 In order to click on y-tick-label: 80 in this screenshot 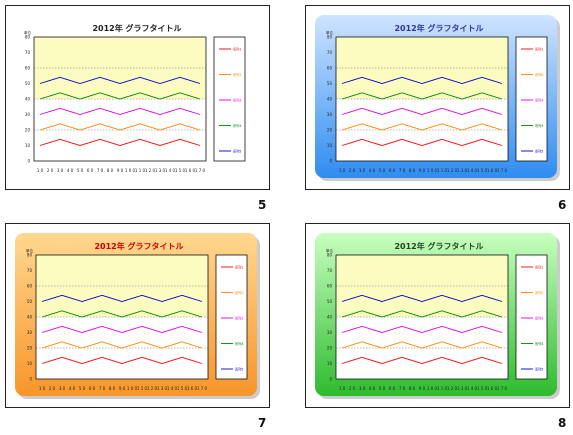, I will do `click(28, 37)`.